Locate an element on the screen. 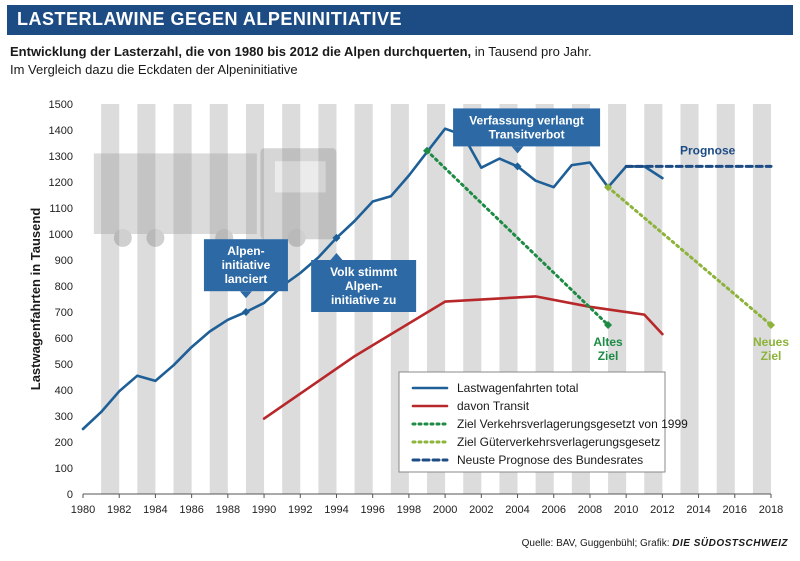  subtitle-normal: in Tausend pro Jahr. is located at coordinates (531, 51).